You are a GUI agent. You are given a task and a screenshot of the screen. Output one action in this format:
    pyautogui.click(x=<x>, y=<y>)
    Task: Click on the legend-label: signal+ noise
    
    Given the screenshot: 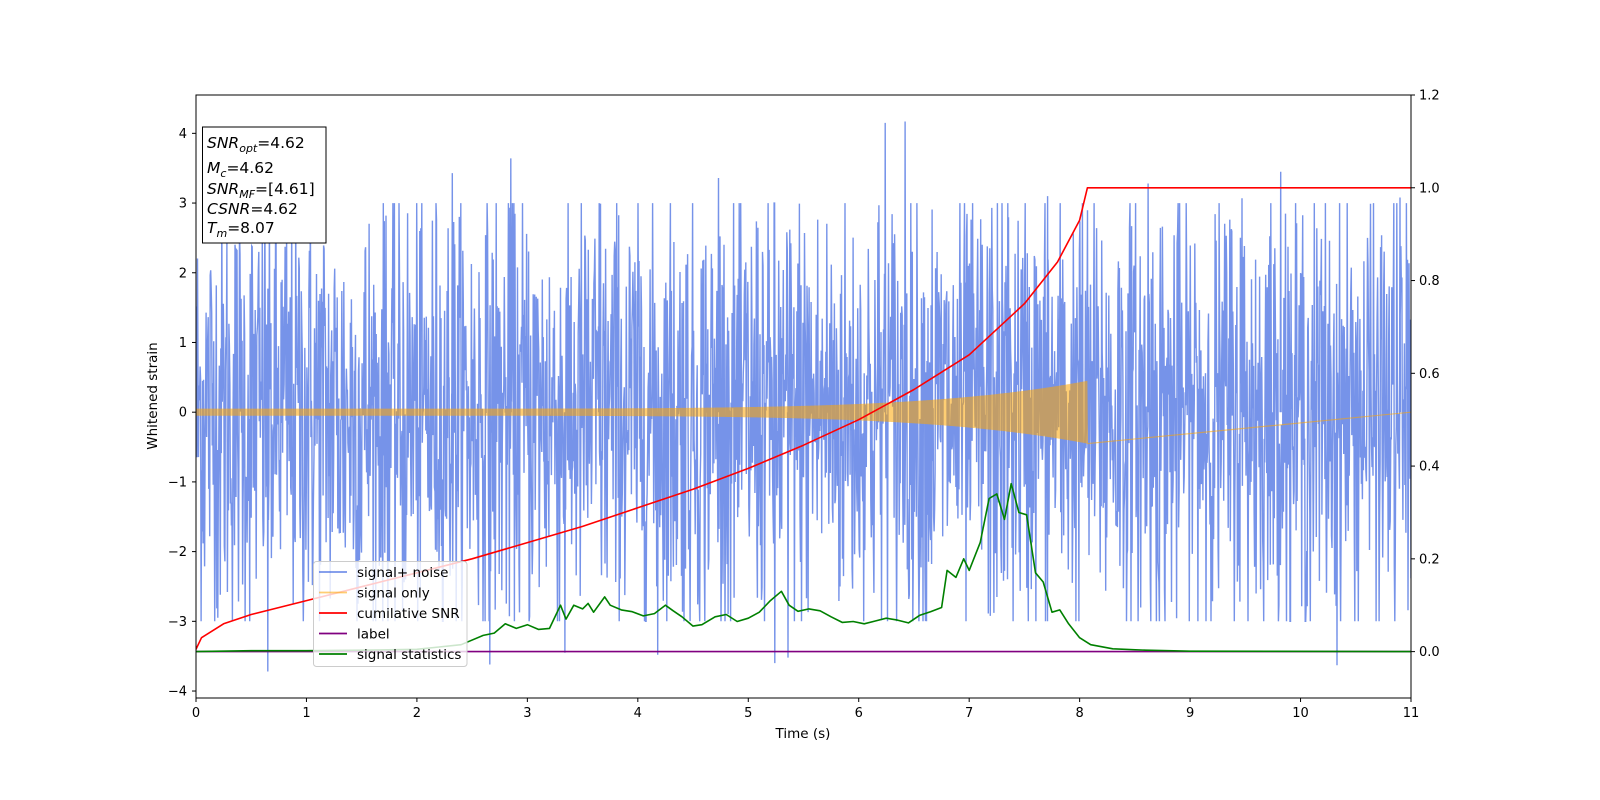 What is the action you would take?
    pyautogui.click(x=402, y=573)
    